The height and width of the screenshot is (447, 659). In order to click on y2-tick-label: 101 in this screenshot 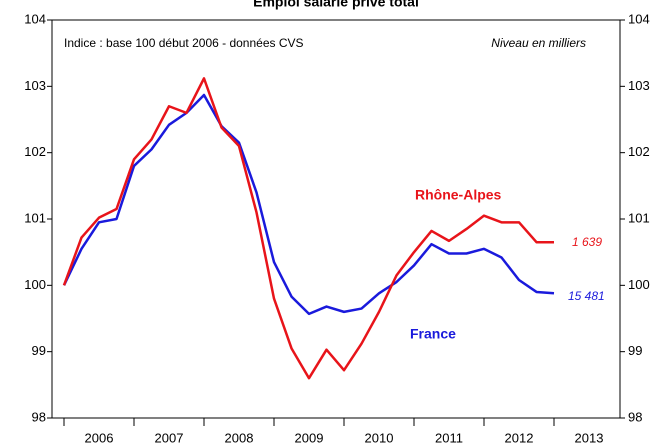, I will do `click(639, 217)`.